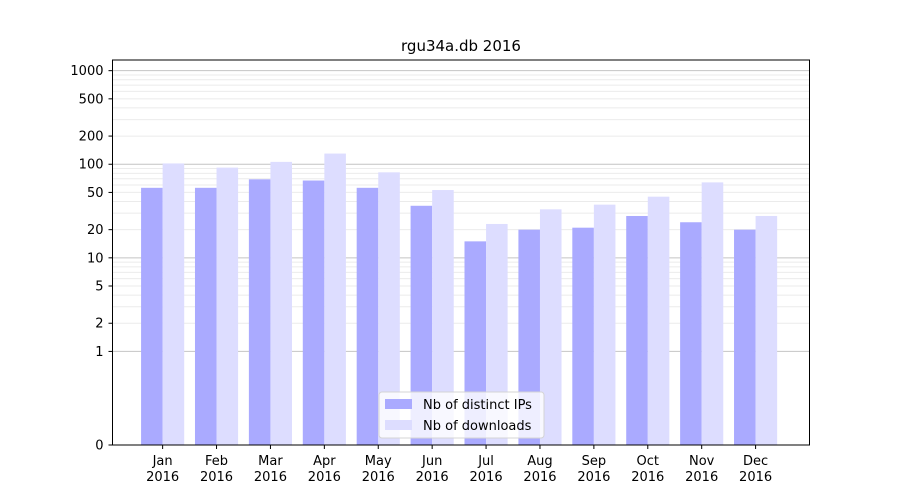 This screenshot has height=504, width=900. I want to click on legend-label-downloads: Nb of downloads, so click(477, 426).